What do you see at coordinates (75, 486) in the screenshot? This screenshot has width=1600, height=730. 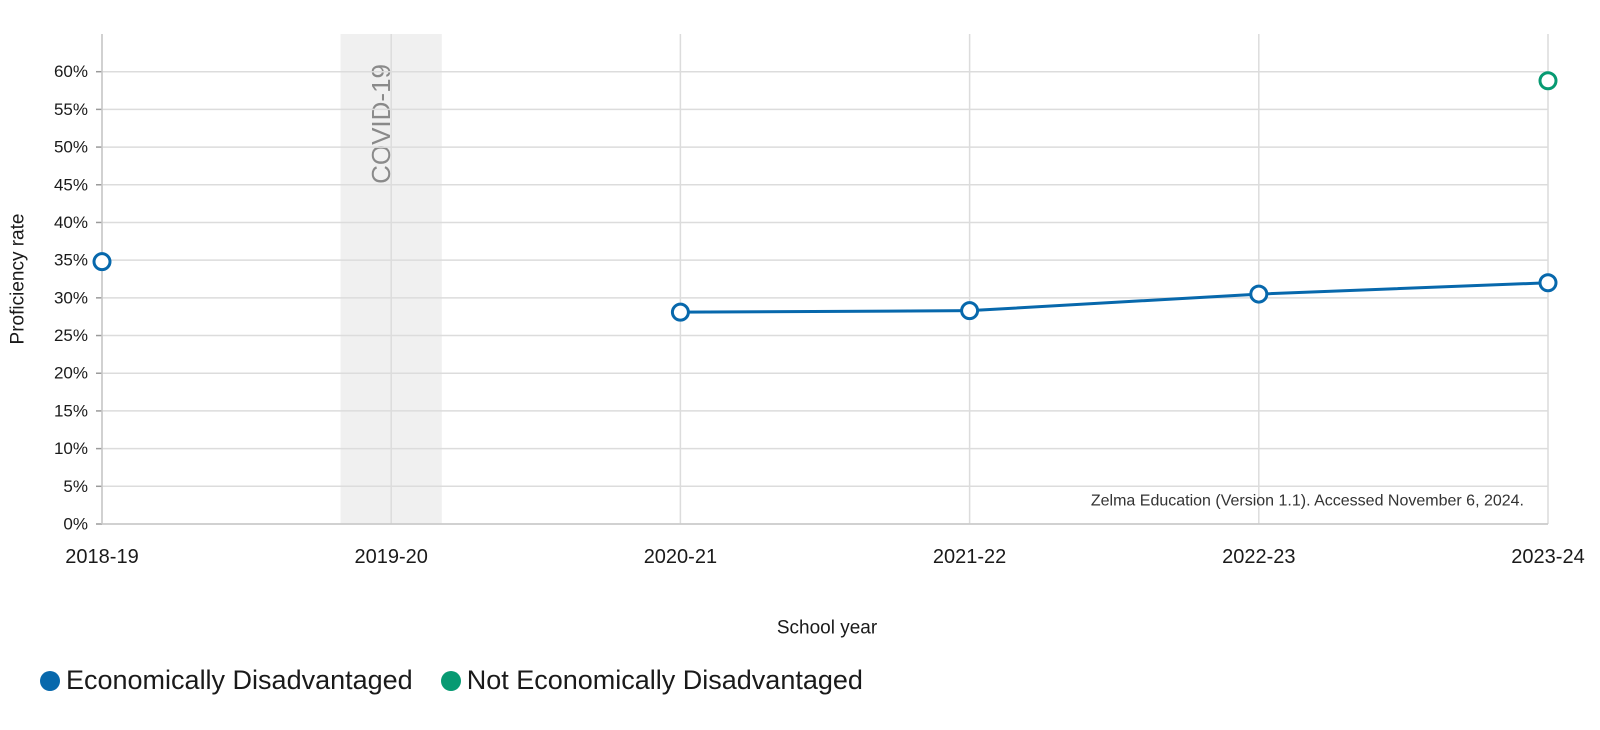 I see `y-tick-label: 5%` at bounding box center [75, 486].